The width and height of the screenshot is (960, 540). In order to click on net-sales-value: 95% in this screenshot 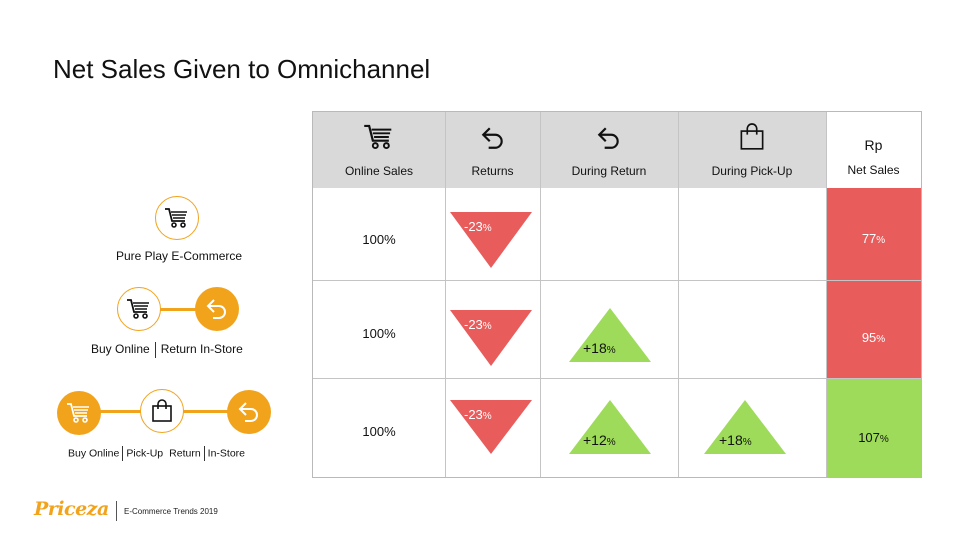, I will do `click(873, 337)`.